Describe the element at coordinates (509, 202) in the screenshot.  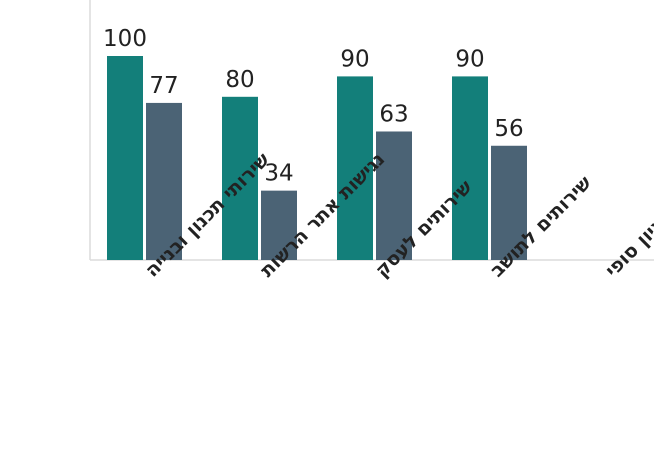
I see `bar-series2-cat4` at that location.